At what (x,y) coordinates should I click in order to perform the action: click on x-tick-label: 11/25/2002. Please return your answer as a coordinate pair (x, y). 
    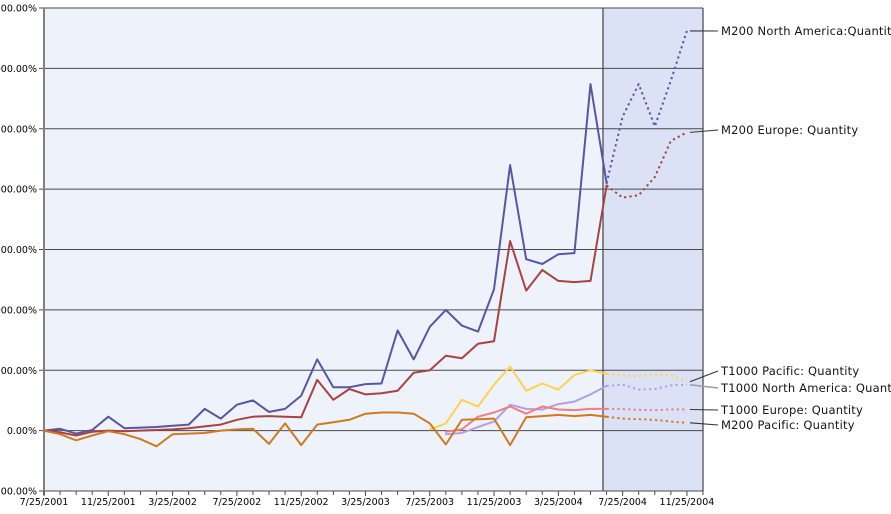
    Looking at the image, I should click on (301, 502).